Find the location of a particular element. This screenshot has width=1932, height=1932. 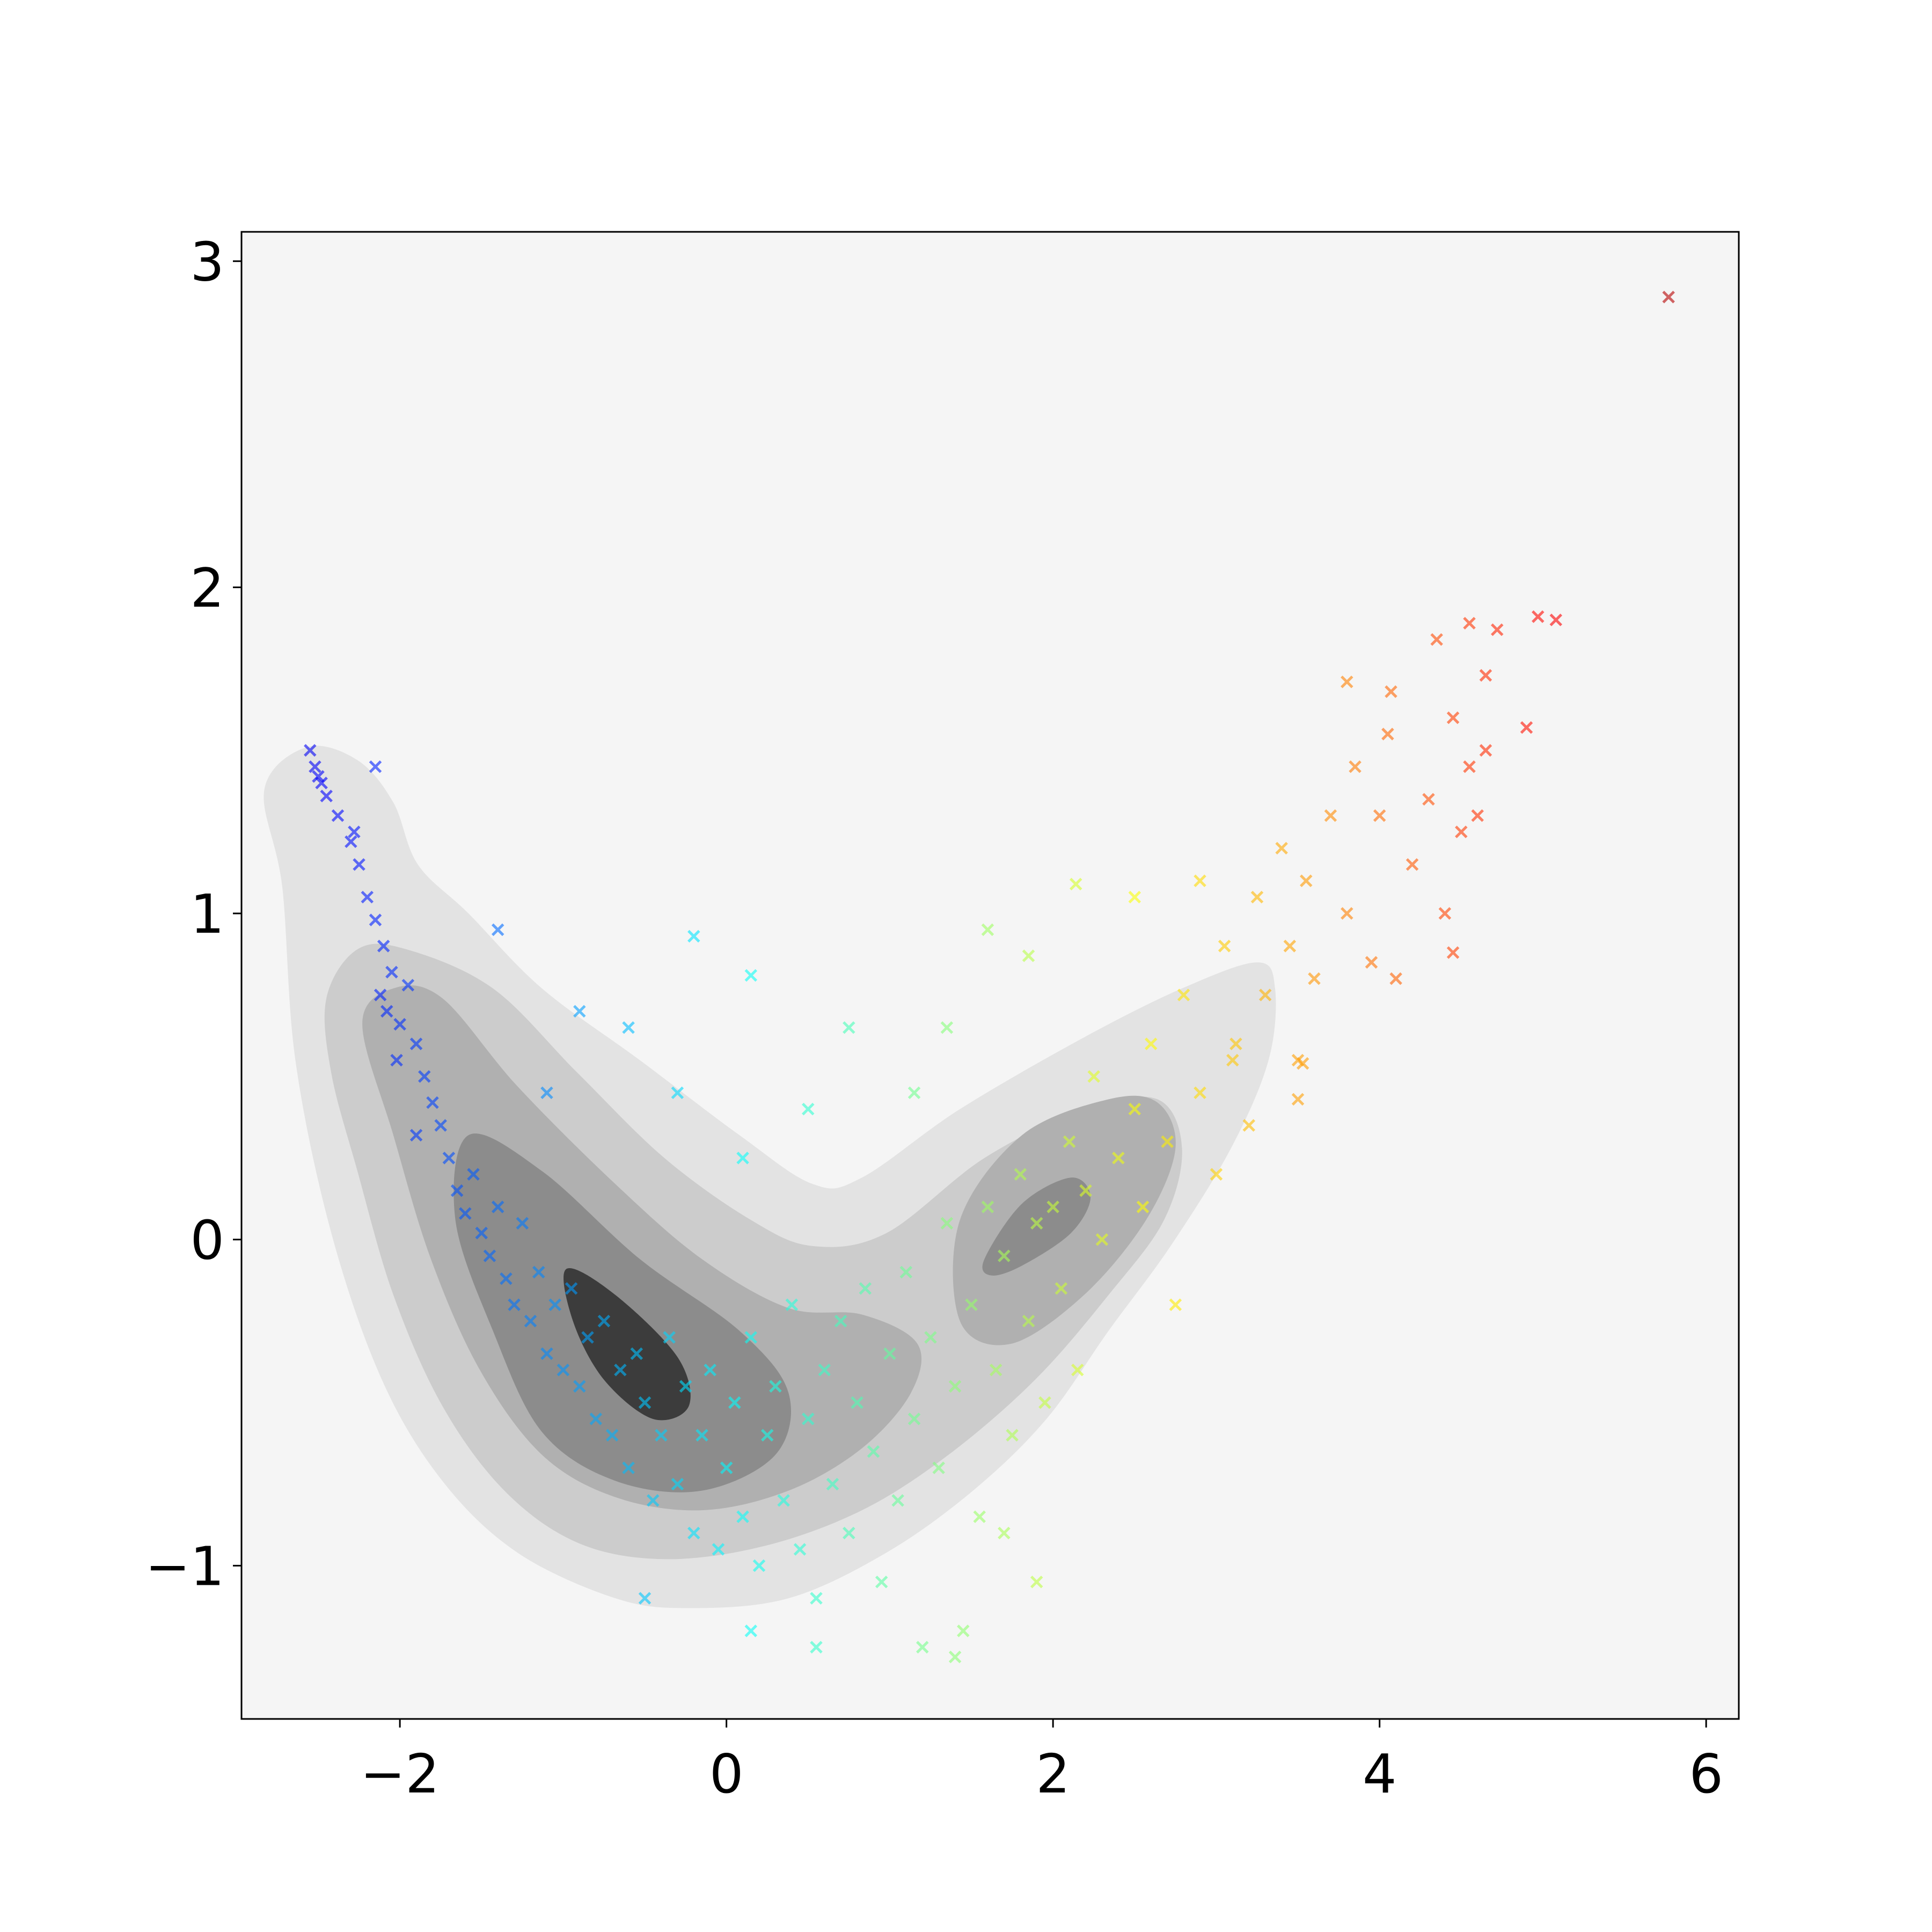

x-axis: −2 0 2 4 6 is located at coordinates (1041, 1774).